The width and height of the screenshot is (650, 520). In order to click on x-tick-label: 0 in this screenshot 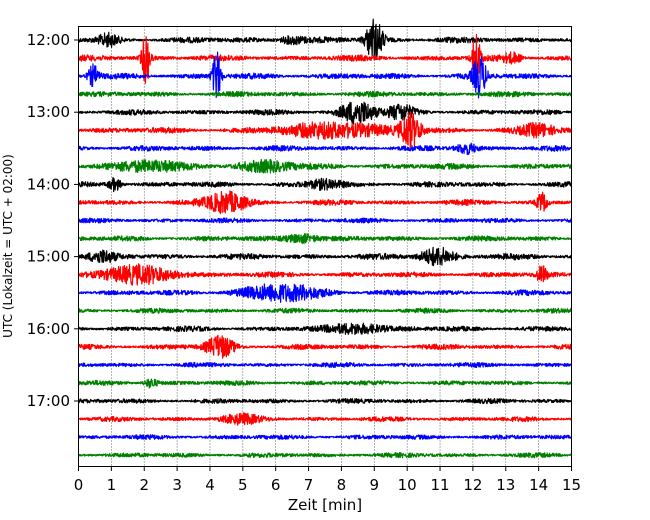, I will do `click(79, 485)`.